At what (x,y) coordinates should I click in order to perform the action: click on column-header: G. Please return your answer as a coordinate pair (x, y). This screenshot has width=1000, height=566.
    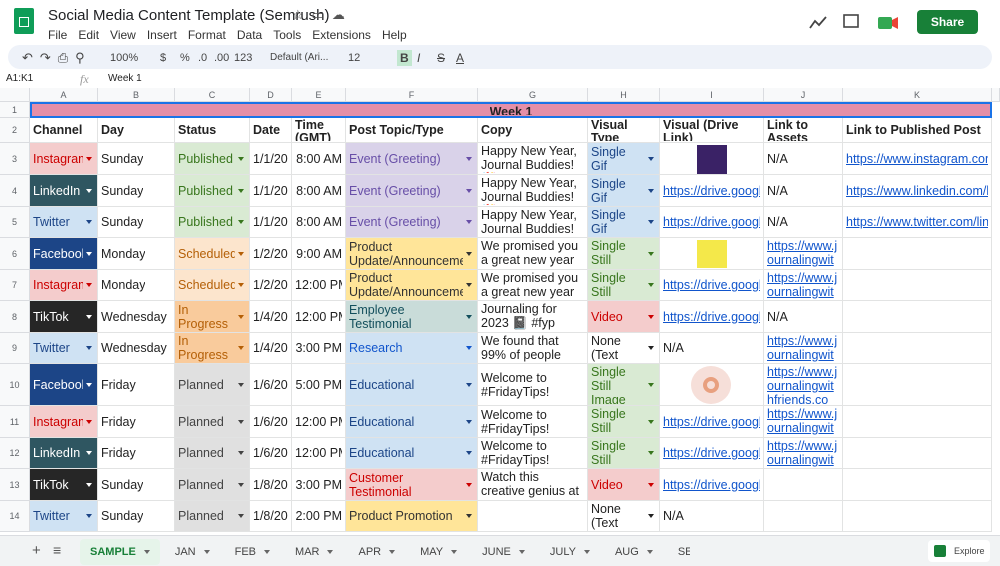
    Looking at the image, I should click on (533, 95).